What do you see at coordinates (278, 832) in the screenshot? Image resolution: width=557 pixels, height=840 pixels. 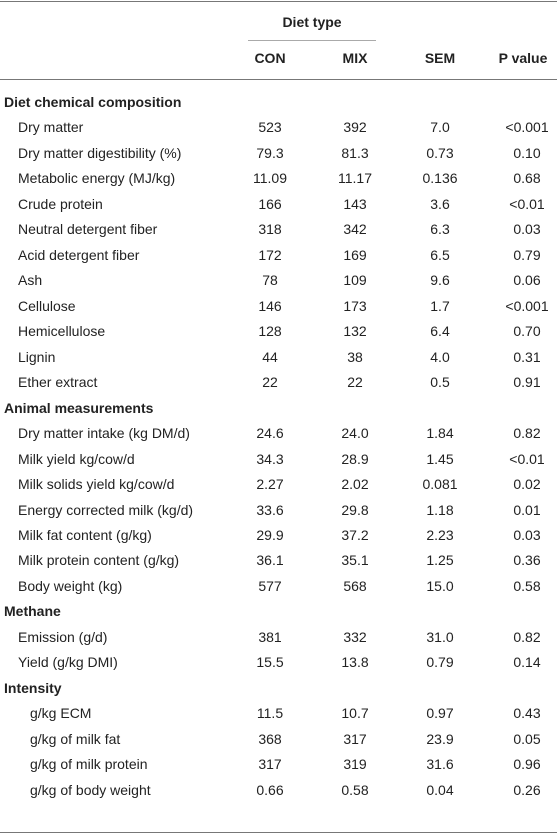 I see `bottom-rule` at bounding box center [278, 832].